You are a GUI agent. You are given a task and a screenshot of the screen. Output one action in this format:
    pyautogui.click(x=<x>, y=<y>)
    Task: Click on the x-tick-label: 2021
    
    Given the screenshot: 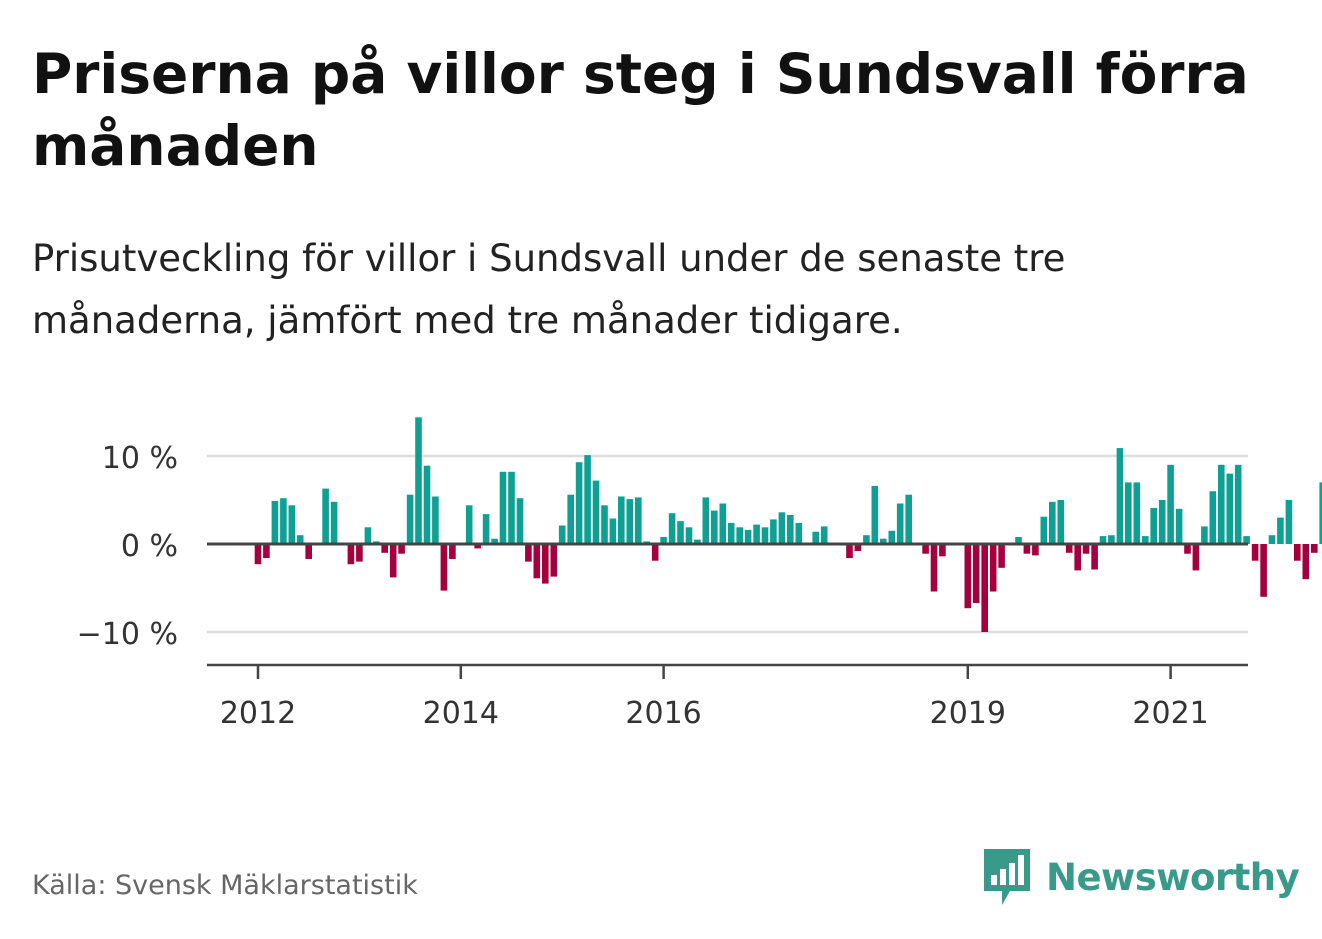 What is the action you would take?
    pyautogui.click(x=1170, y=713)
    